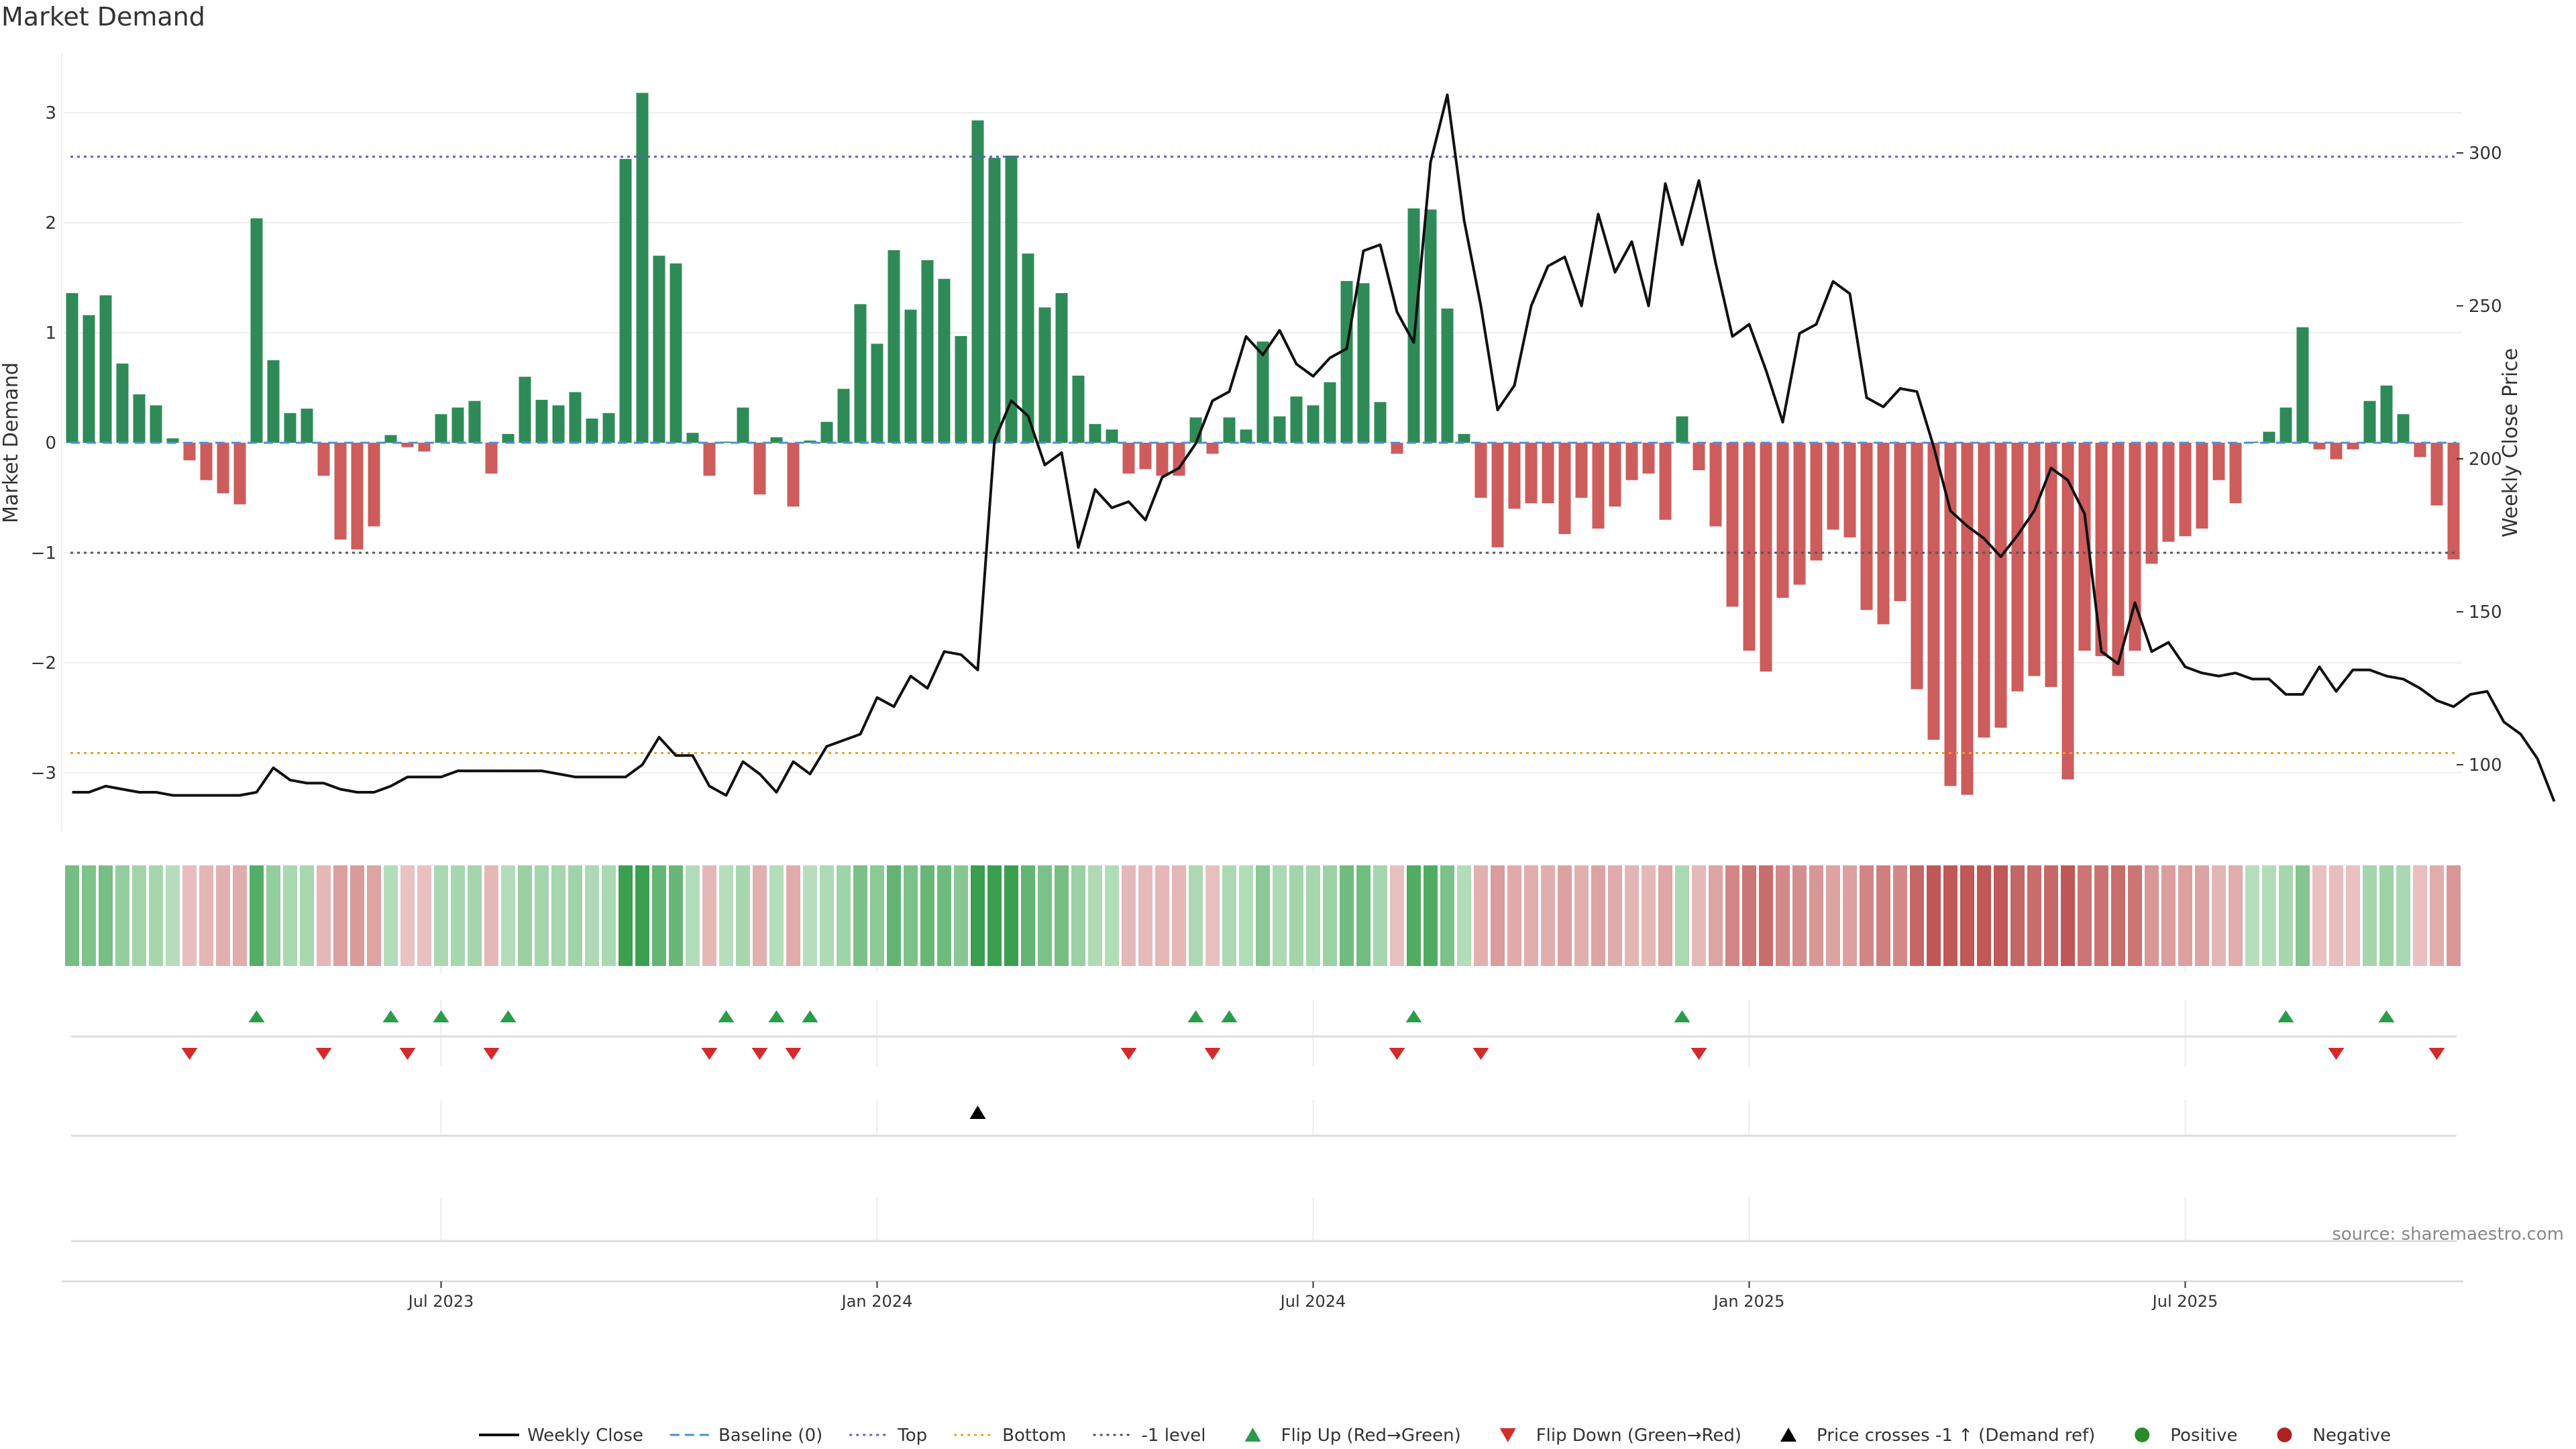 The width and height of the screenshot is (2576, 1449). Describe the element at coordinates (2485, 612) in the screenshot. I see `y2-tick-label: 150` at that location.